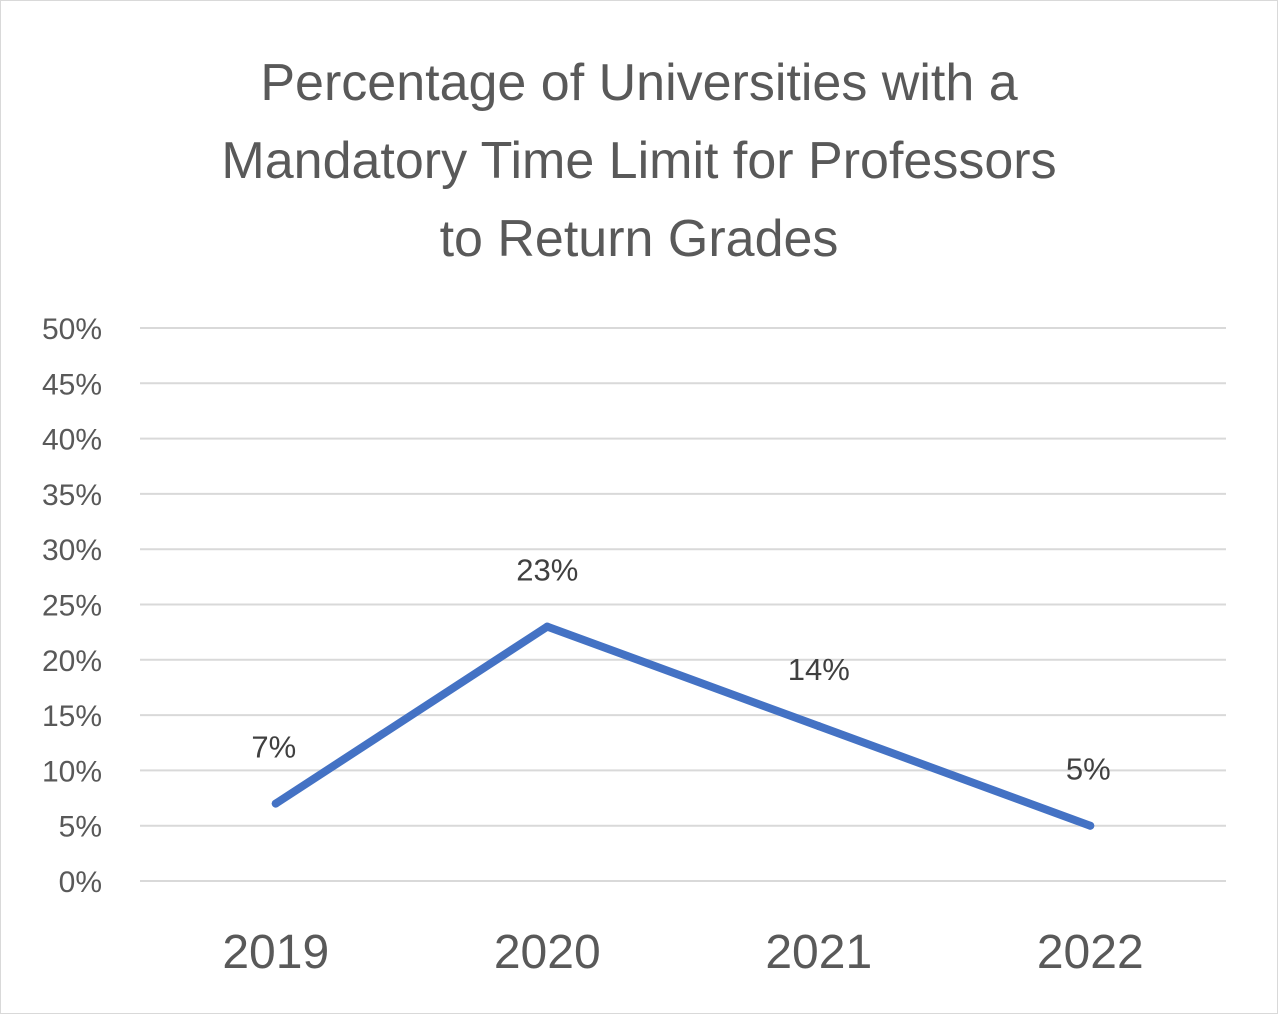 The image size is (1278, 1014). I want to click on x-tick-label: 2019, so click(275, 952).